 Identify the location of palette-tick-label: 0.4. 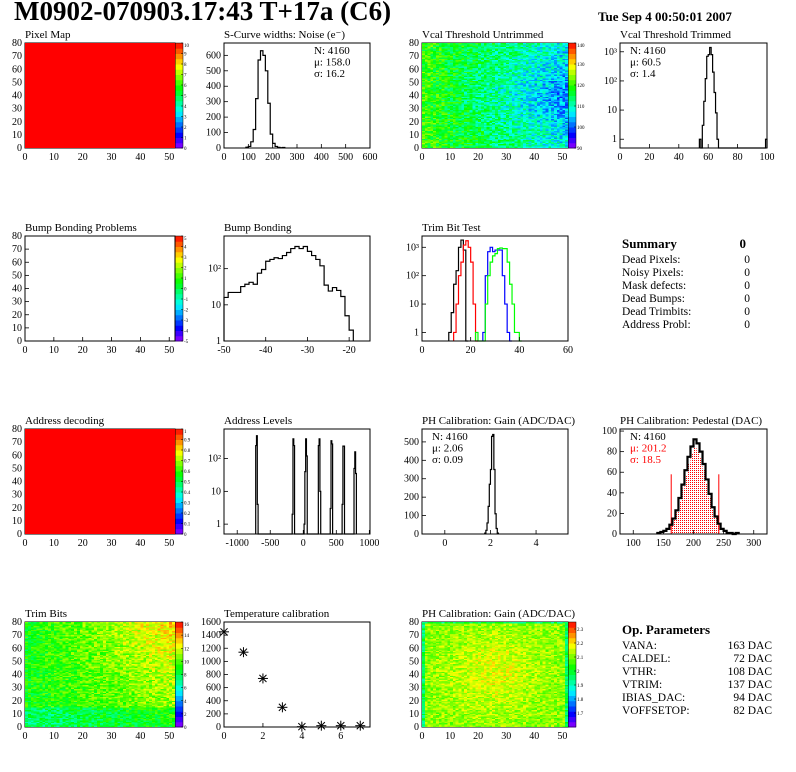
(187, 493).